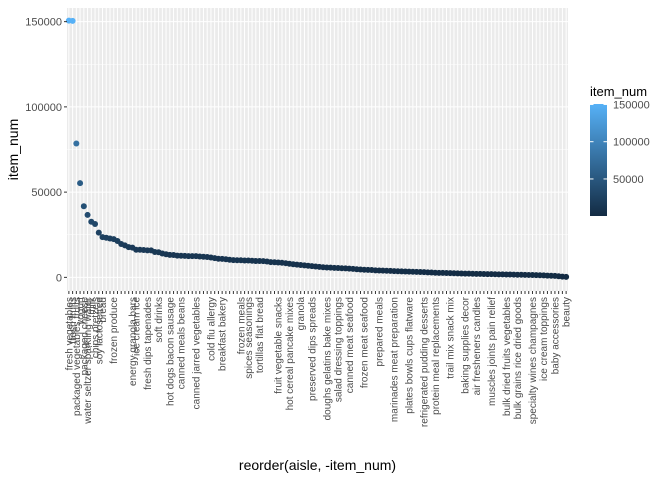 The width and height of the screenshot is (672, 480). What do you see at coordinates (436, 356) in the screenshot?
I see `x-tick-label: protein meal replacements` at bounding box center [436, 356].